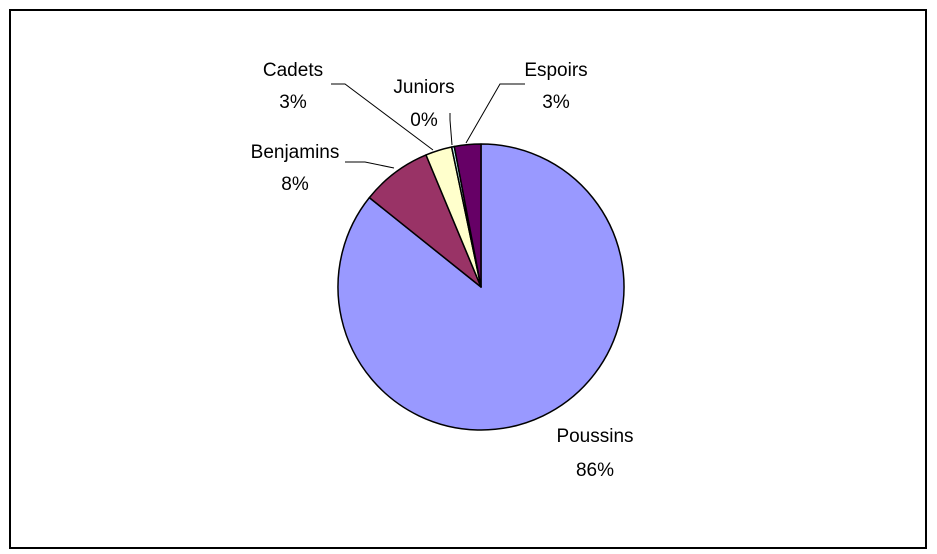 This screenshot has height=554, width=937. I want to click on leader-lines, so click(428, 126).